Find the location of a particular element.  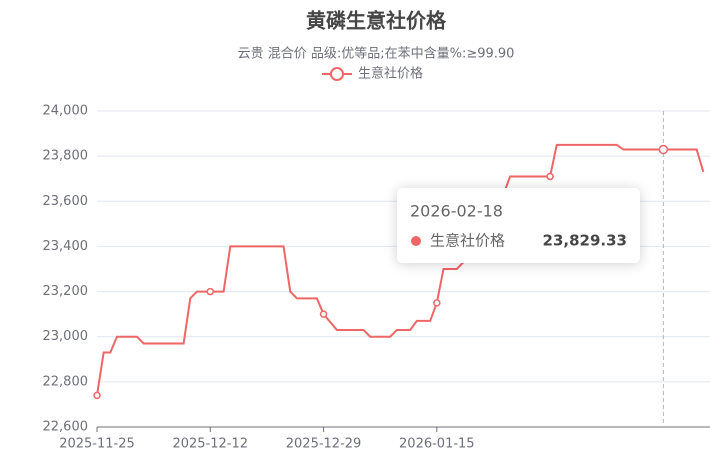

y-tick-label: 22,800 is located at coordinates (66, 381).